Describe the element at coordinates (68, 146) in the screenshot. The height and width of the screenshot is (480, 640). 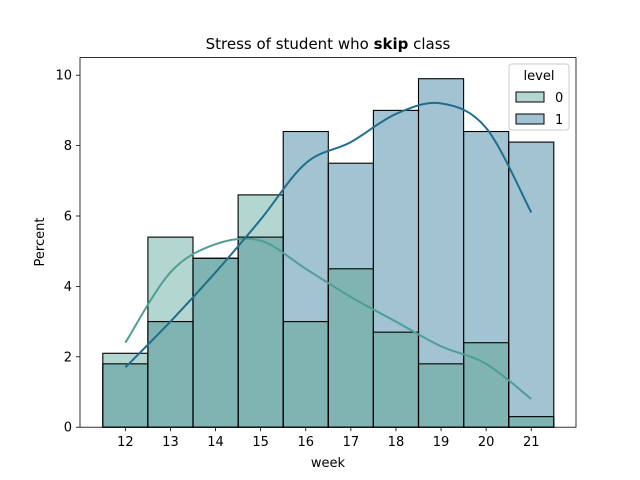
I see `y-tick-label-8: 8` at that location.